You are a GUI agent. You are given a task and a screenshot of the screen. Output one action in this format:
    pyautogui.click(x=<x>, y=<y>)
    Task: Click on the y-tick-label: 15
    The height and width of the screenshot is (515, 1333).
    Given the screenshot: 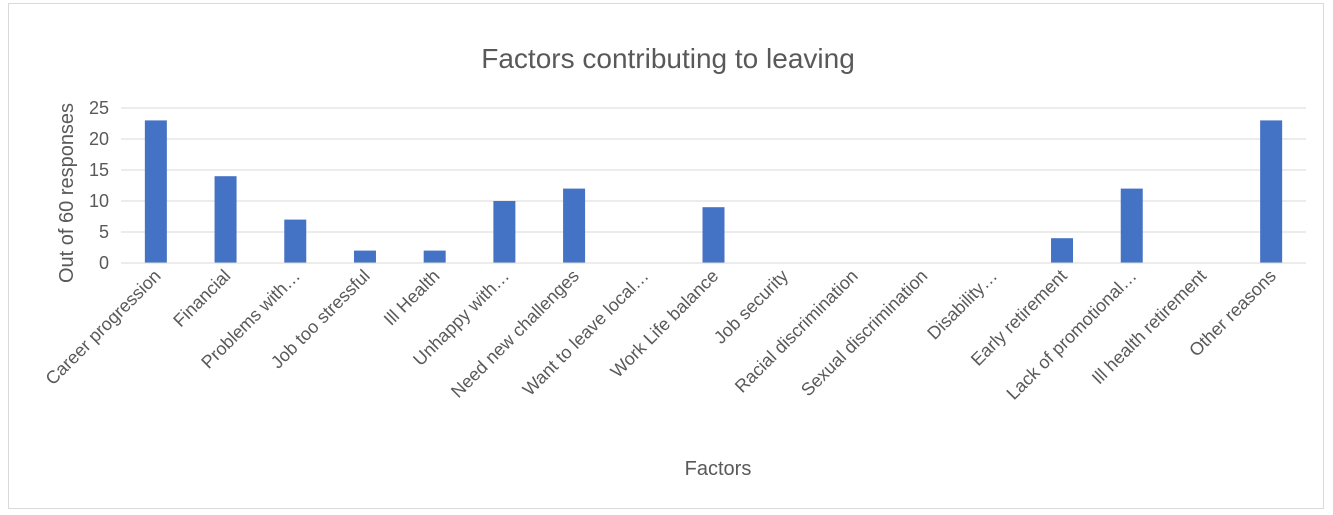 What is the action you would take?
    pyautogui.click(x=99, y=170)
    